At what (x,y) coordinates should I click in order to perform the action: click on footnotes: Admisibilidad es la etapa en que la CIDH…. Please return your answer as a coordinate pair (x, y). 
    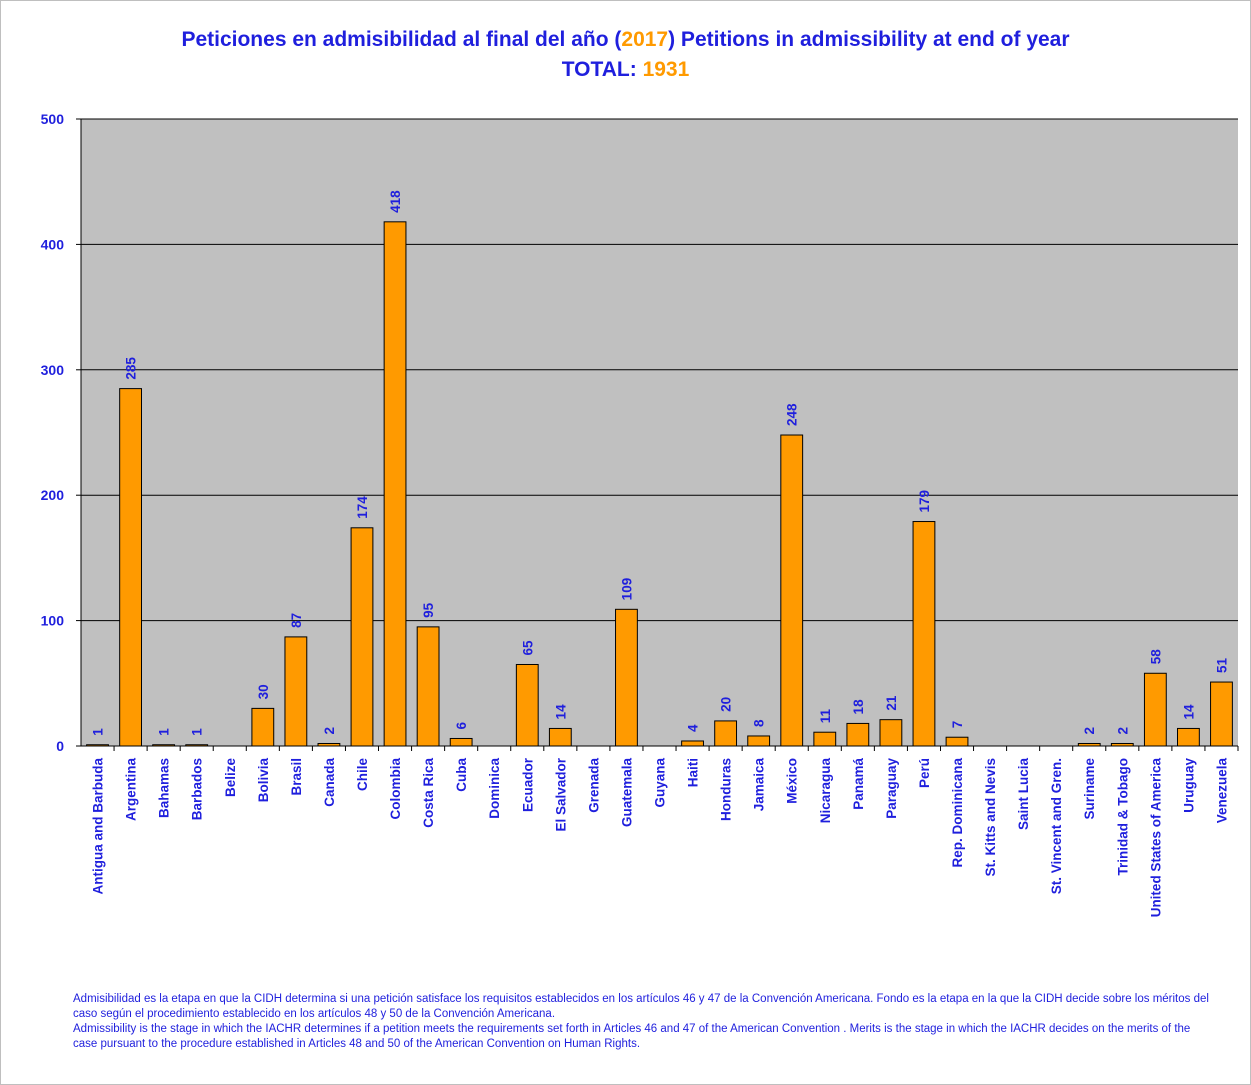
    Looking at the image, I should click on (643, 1022).